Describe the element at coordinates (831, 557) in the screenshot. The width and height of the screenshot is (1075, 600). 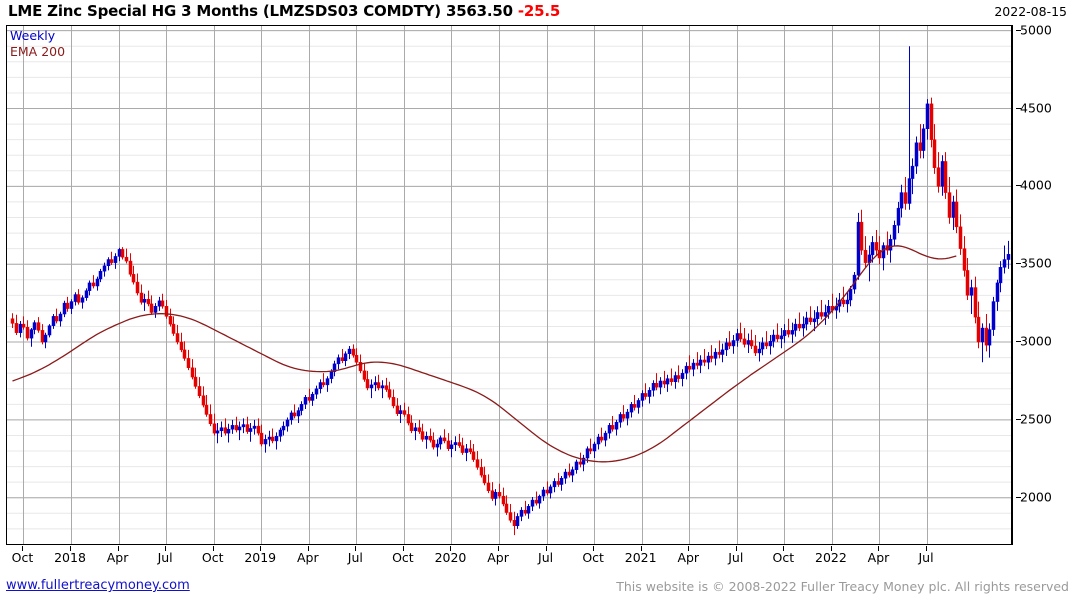
I see `x-axis-label: 2022` at that location.